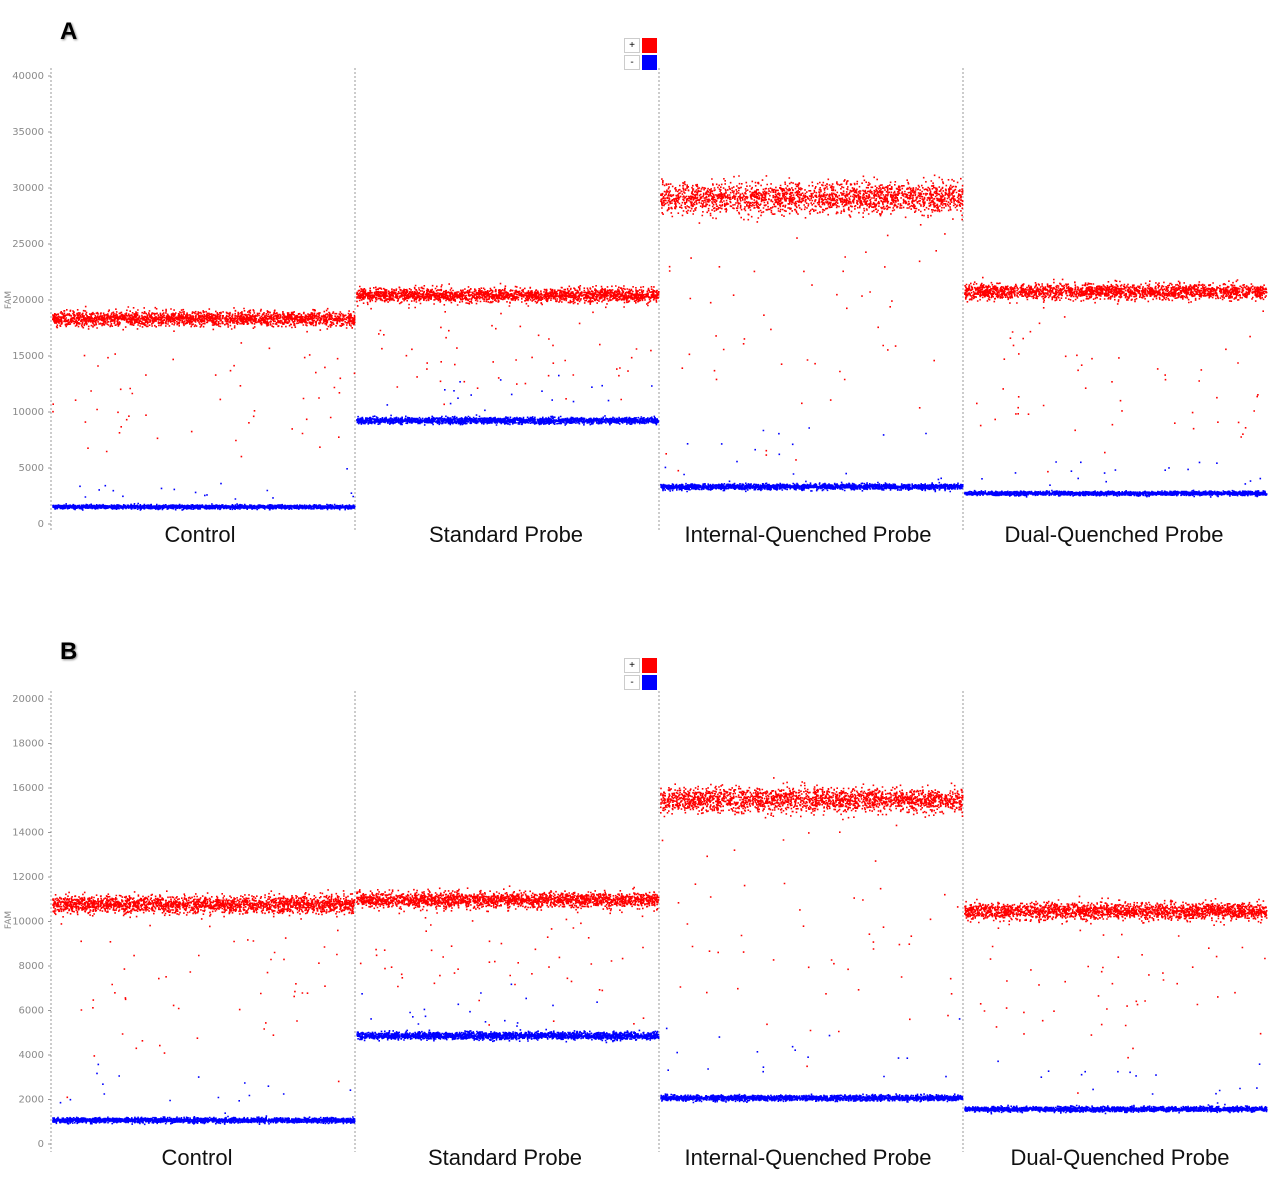 The width and height of the screenshot is (1280, 1179). I want to click on y-tick-label: 8000, so click(31, 966).